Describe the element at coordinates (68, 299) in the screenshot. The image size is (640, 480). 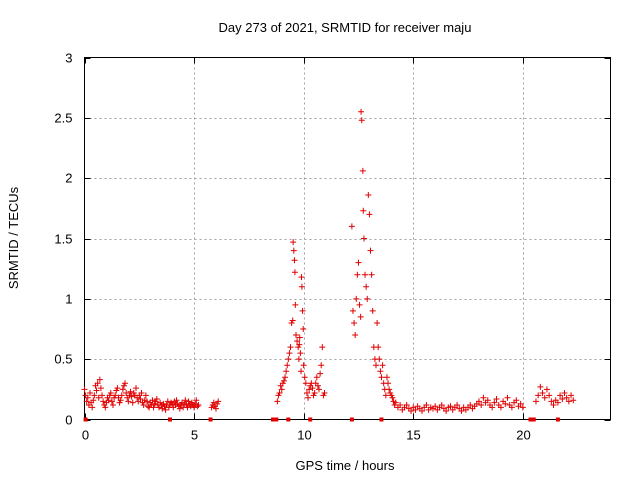
I see `y-tick-label: 1` at that location.